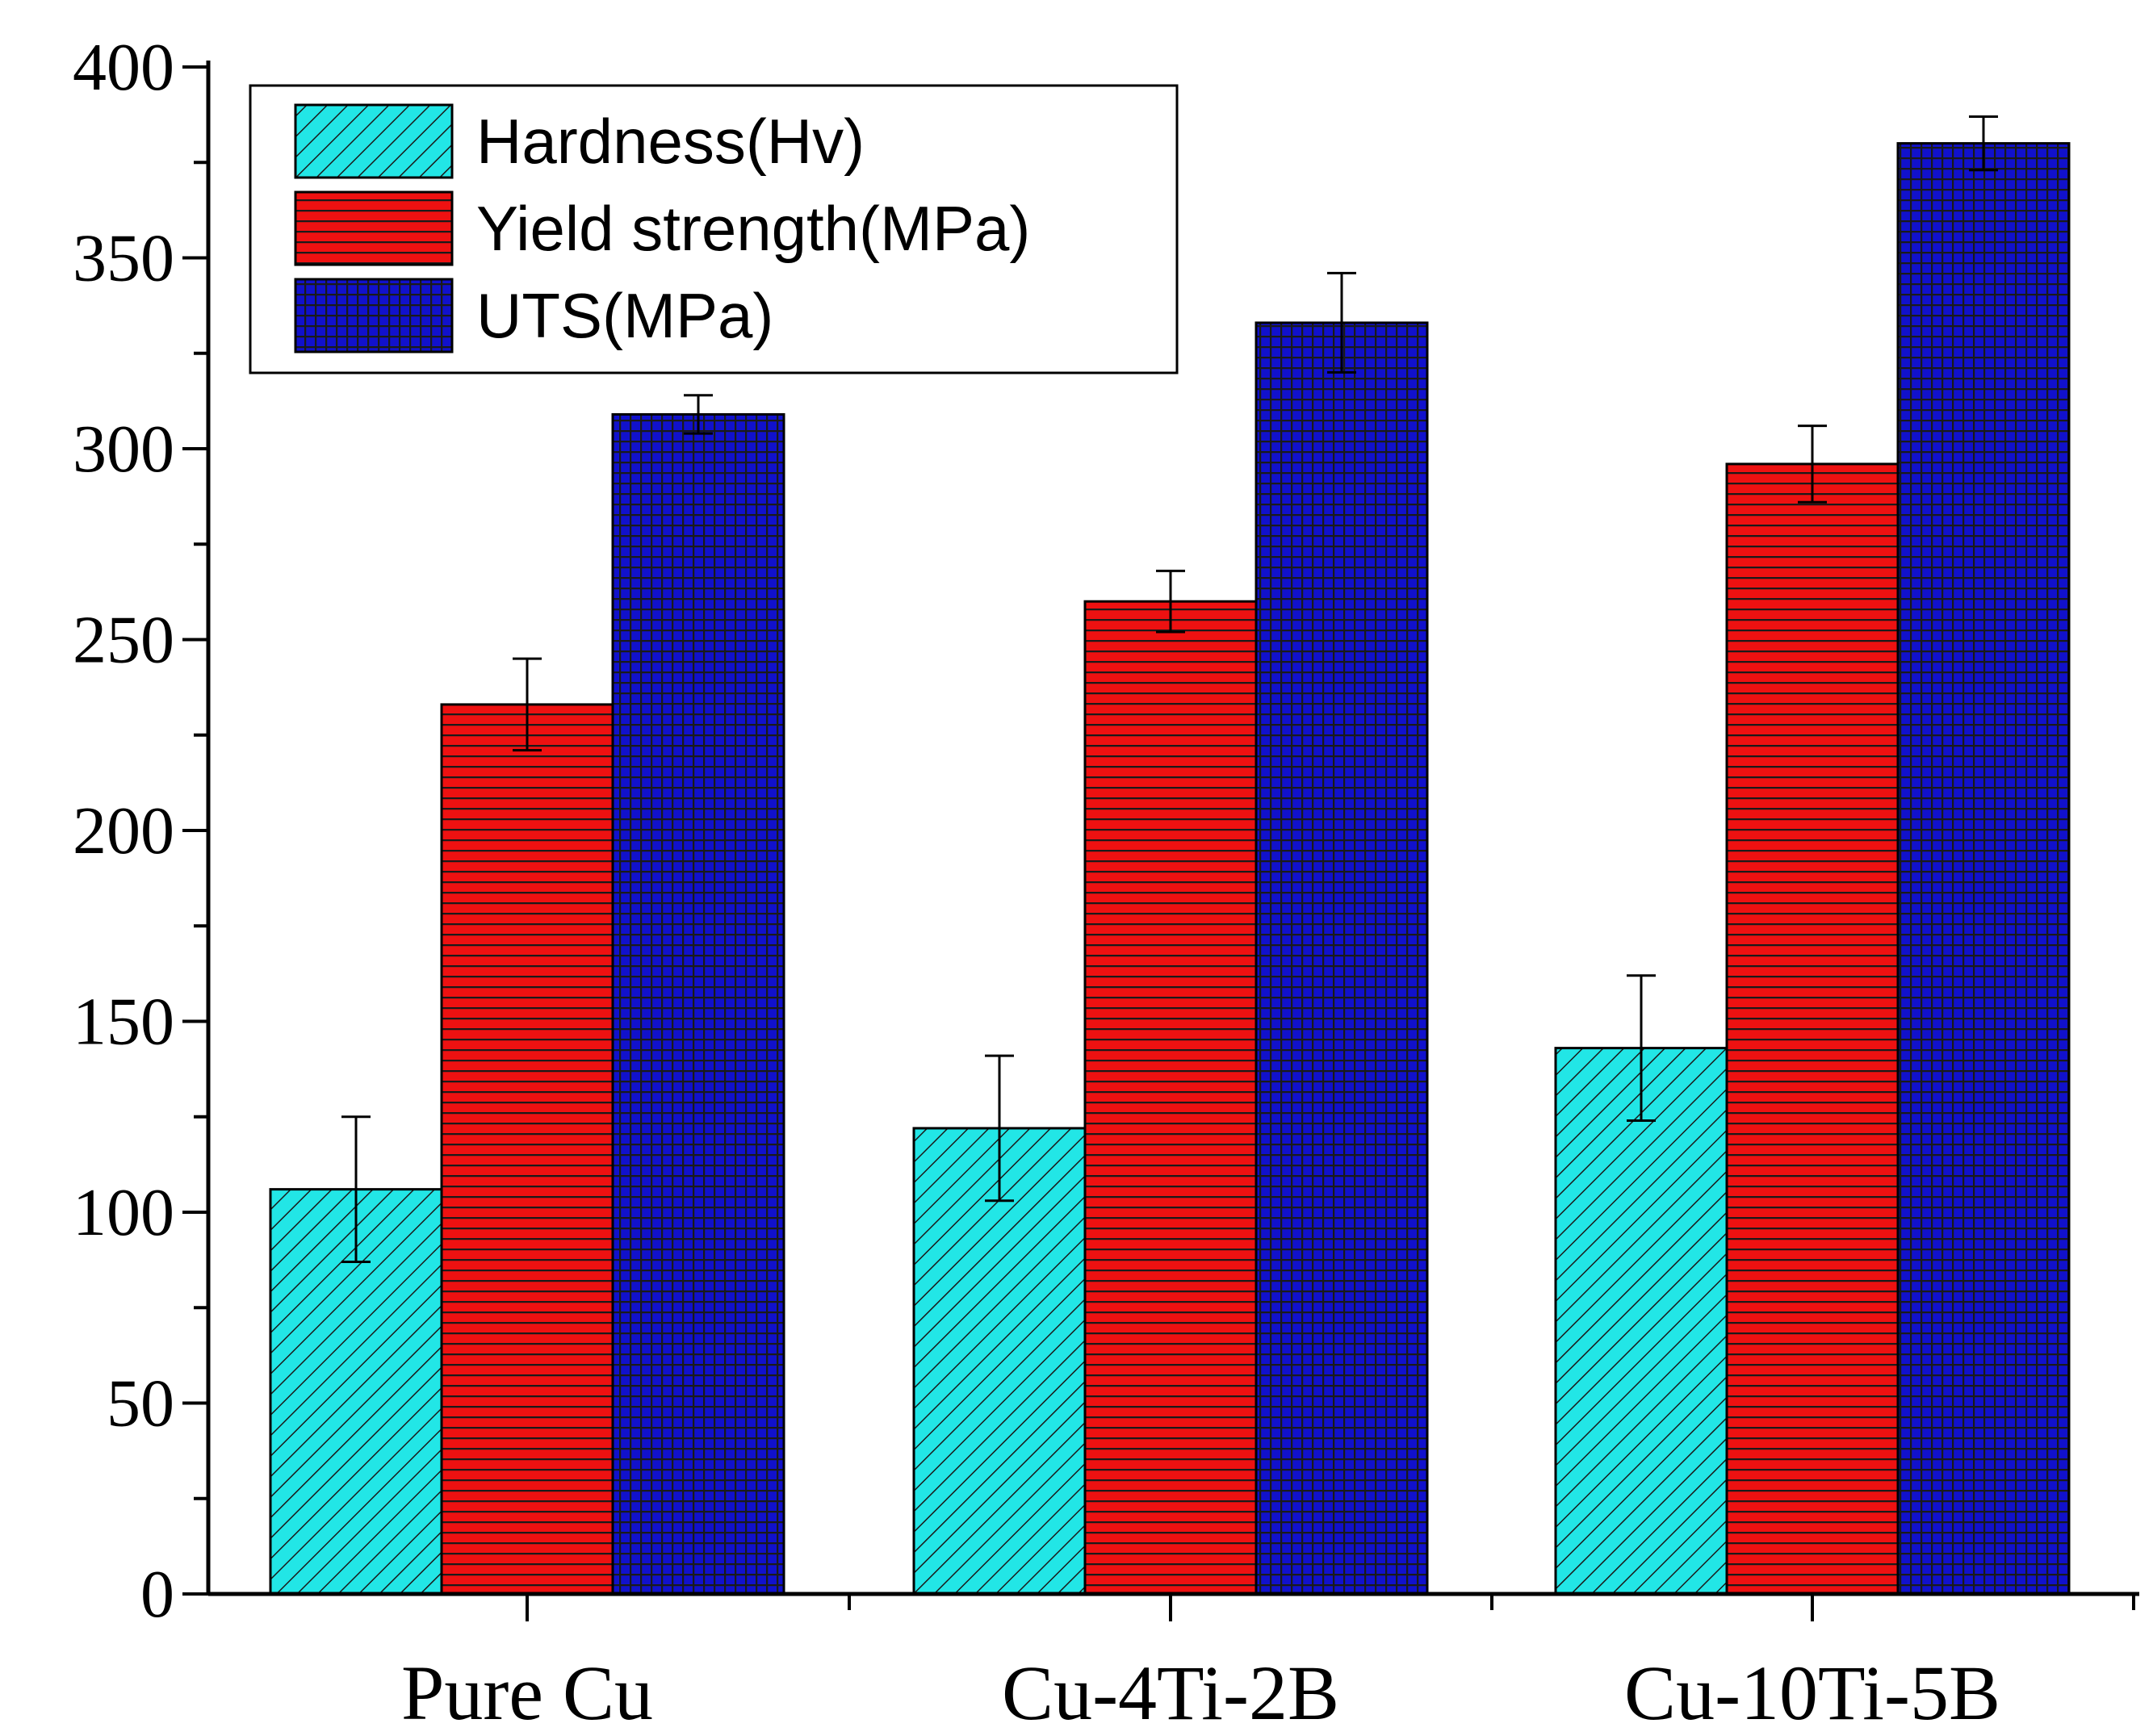 The image size is (2153, 1736). I want to click on legend-label-3: UTS(MPa), so click(624, 316).